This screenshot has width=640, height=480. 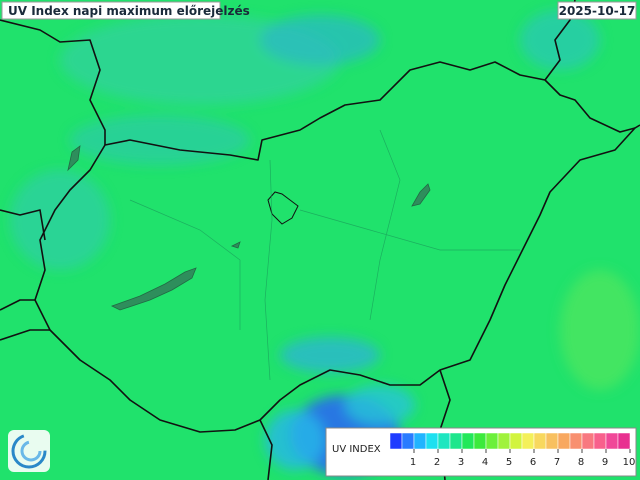 I want to click on legend-tick-label: 8, so click(x=581, y=462).